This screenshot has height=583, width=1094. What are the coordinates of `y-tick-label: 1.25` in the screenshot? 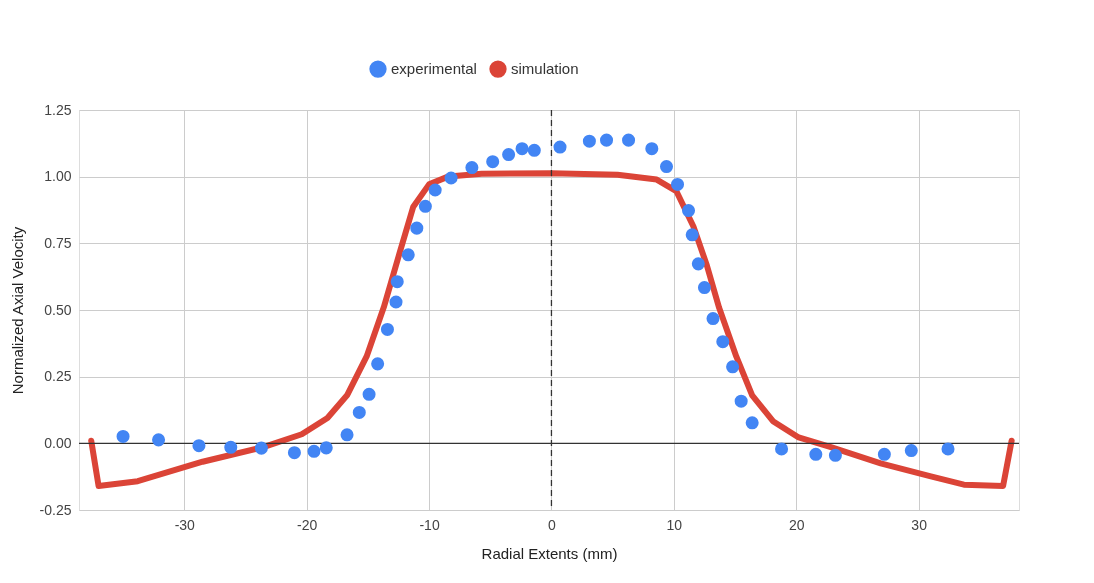 It's located at (58, 109).